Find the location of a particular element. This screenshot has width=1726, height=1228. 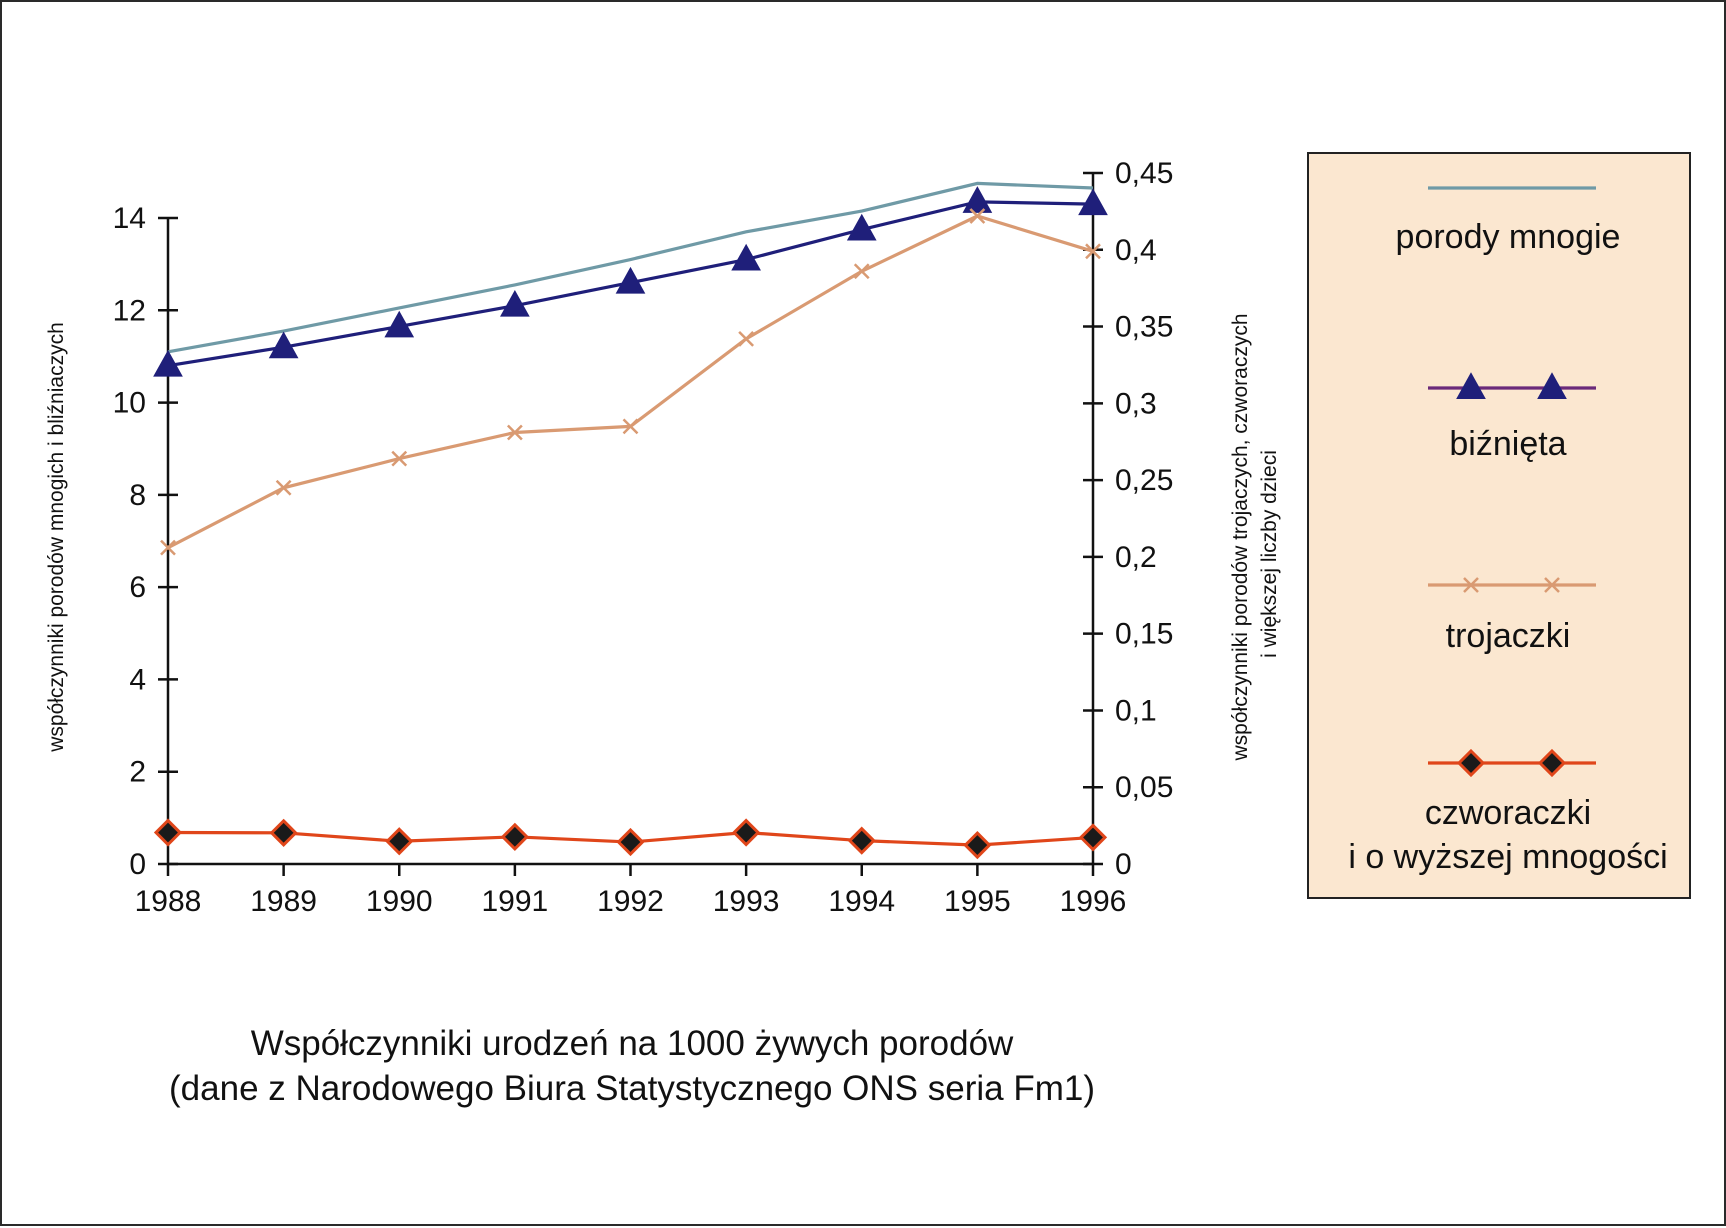

legend-label-1: porody mnogie is located at coordinates (1508, 237).